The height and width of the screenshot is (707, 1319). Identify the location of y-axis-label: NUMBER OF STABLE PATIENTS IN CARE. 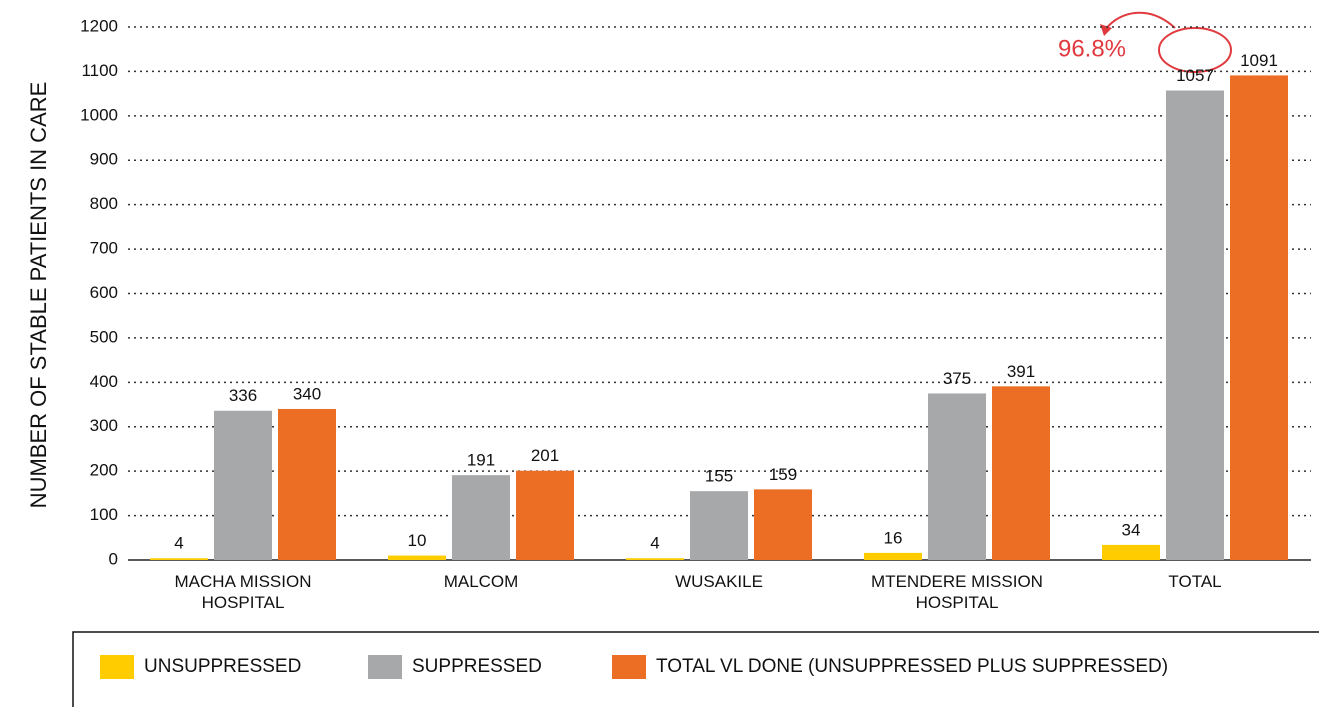
(38, 295).